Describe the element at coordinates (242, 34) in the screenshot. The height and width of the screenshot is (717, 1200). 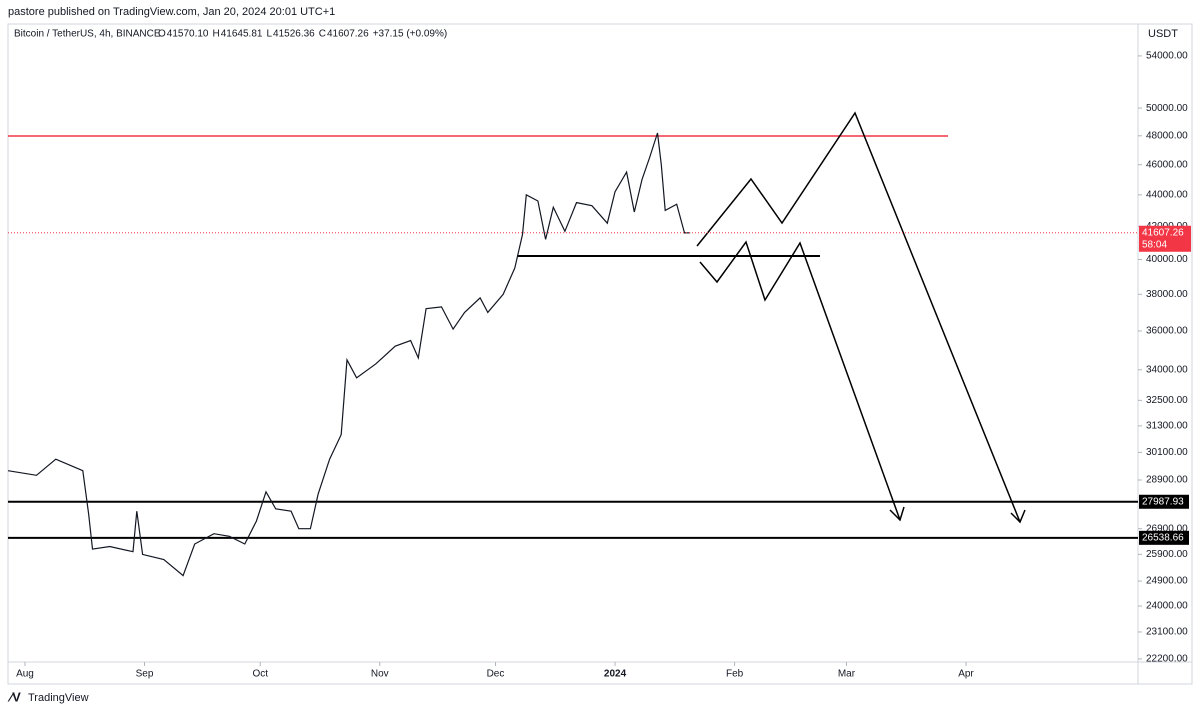
I see `ohlc-value: 41645.81` at that location.